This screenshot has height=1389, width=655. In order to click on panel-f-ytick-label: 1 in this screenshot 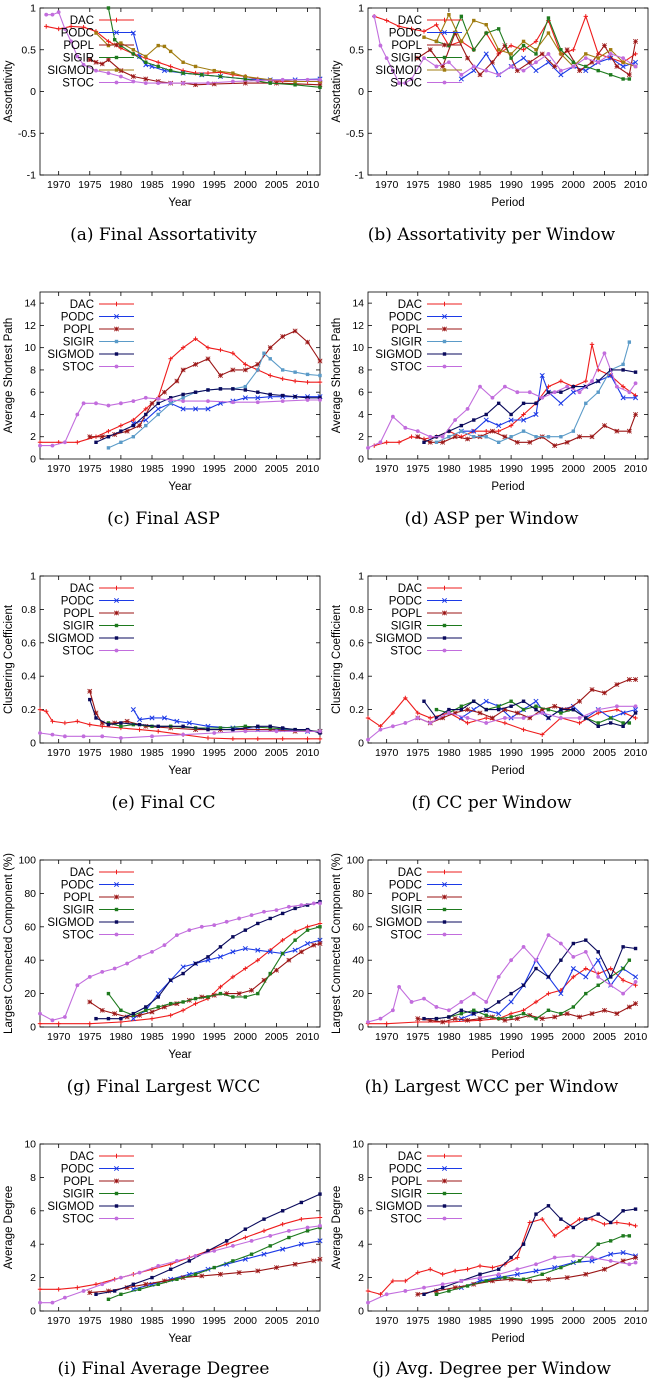, I will do `click(361, 577)`.